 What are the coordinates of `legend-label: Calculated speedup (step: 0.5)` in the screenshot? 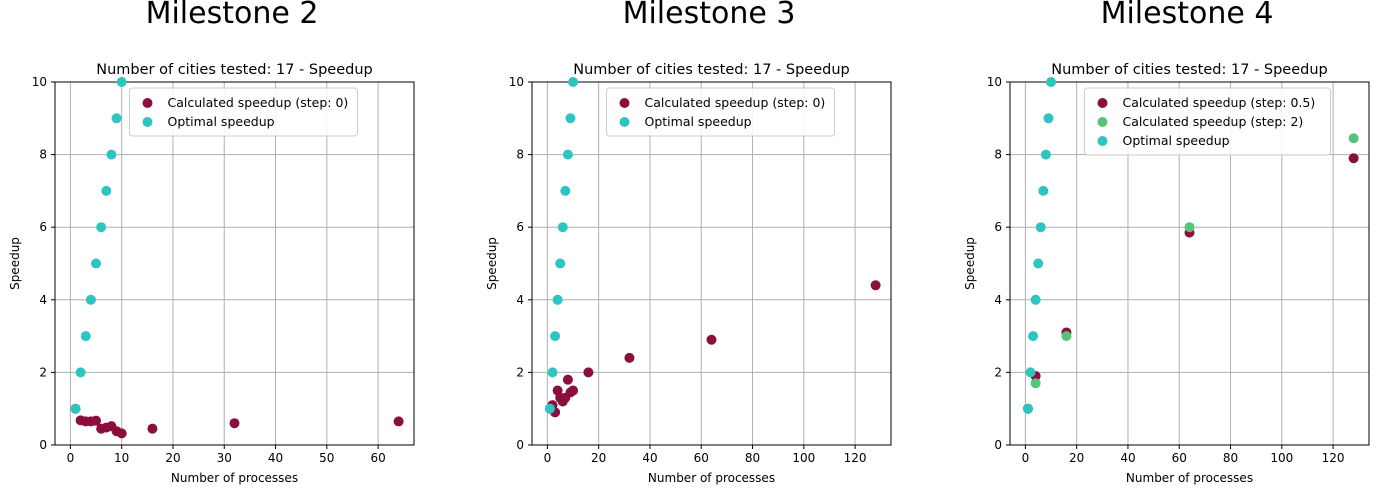 It's located at (1219, 102).